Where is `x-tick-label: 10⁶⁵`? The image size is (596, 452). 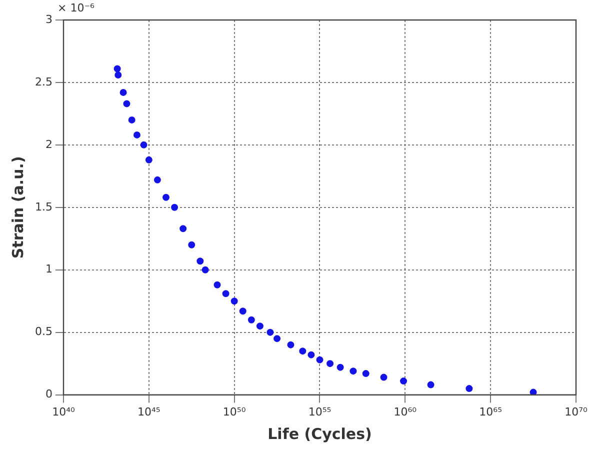 x-tick-label: 10⁶⁵ is located at coordinates (490, 411).